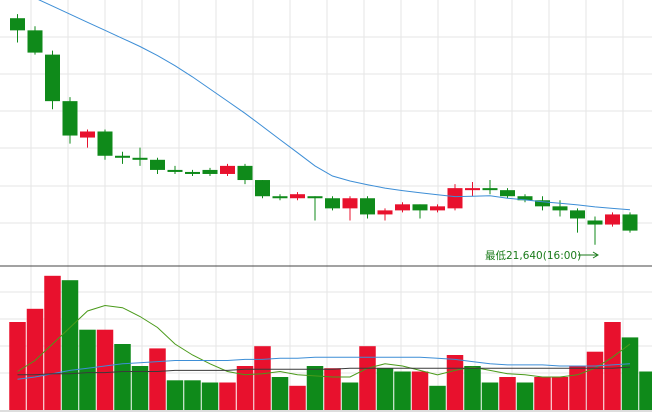  Describe the element at coordinates (595, 255) in the screenshot. I see `annotation-arrow-head` at that location.